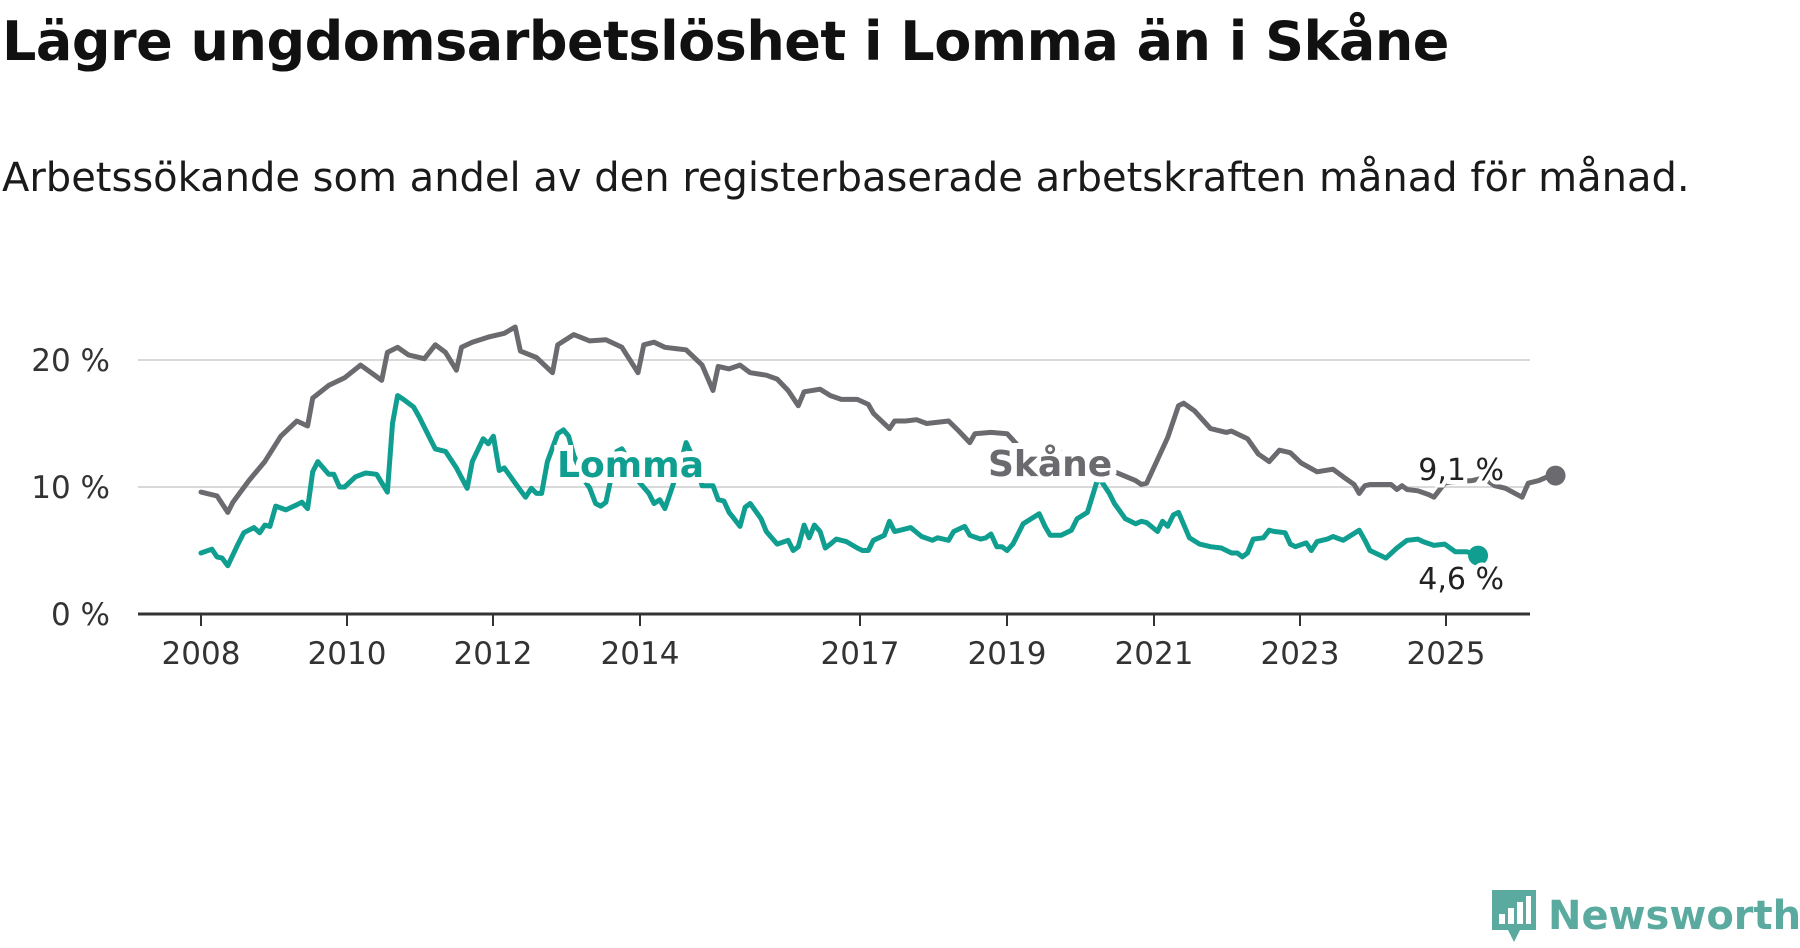  What do you see at coordinates (1446, 654) in the screenshot?
I see `x-tick-label: 2025` at bounding box center [1446, 654].